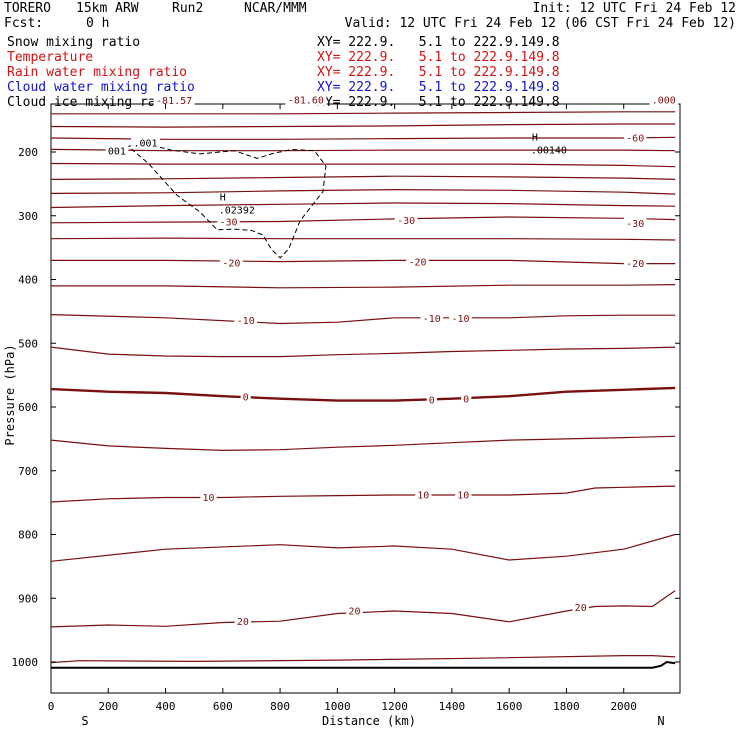 This screenshot has height=740, width=740. Describe the element at coordinates (566, 706) in the screenshot. I see `x-tick-label: 1800` at that location.